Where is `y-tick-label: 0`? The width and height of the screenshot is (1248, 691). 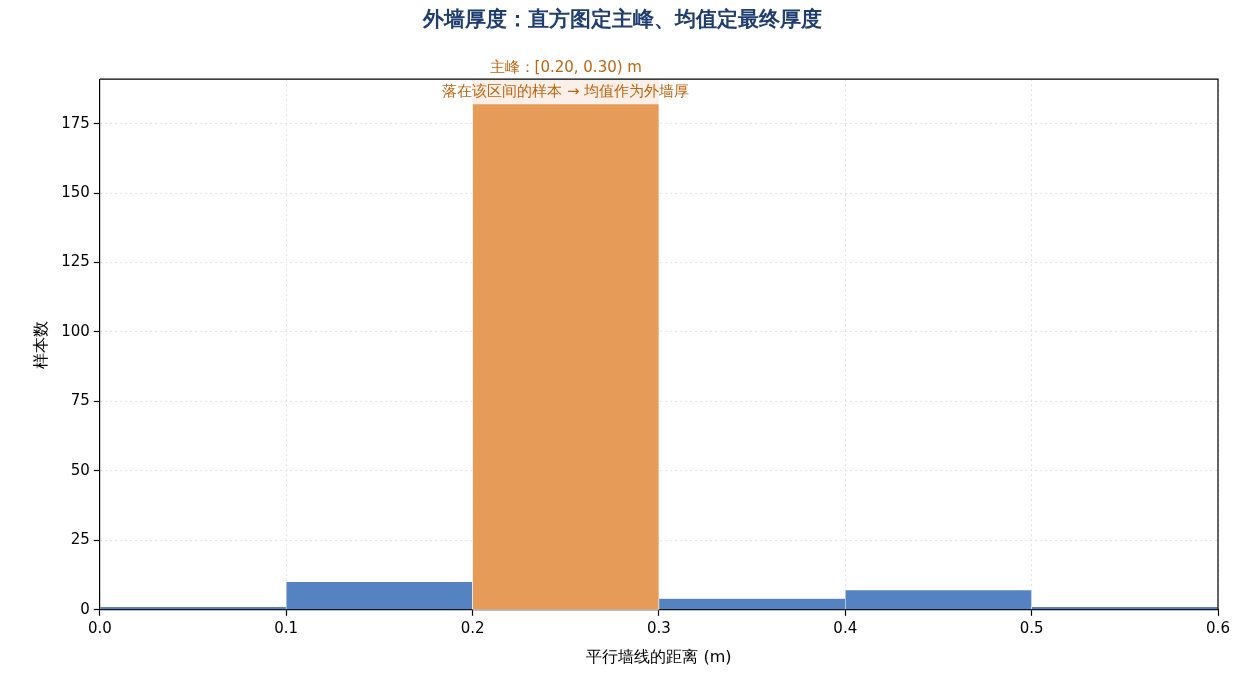 y-tick-label: 0 is located at coordinates (85, 608).